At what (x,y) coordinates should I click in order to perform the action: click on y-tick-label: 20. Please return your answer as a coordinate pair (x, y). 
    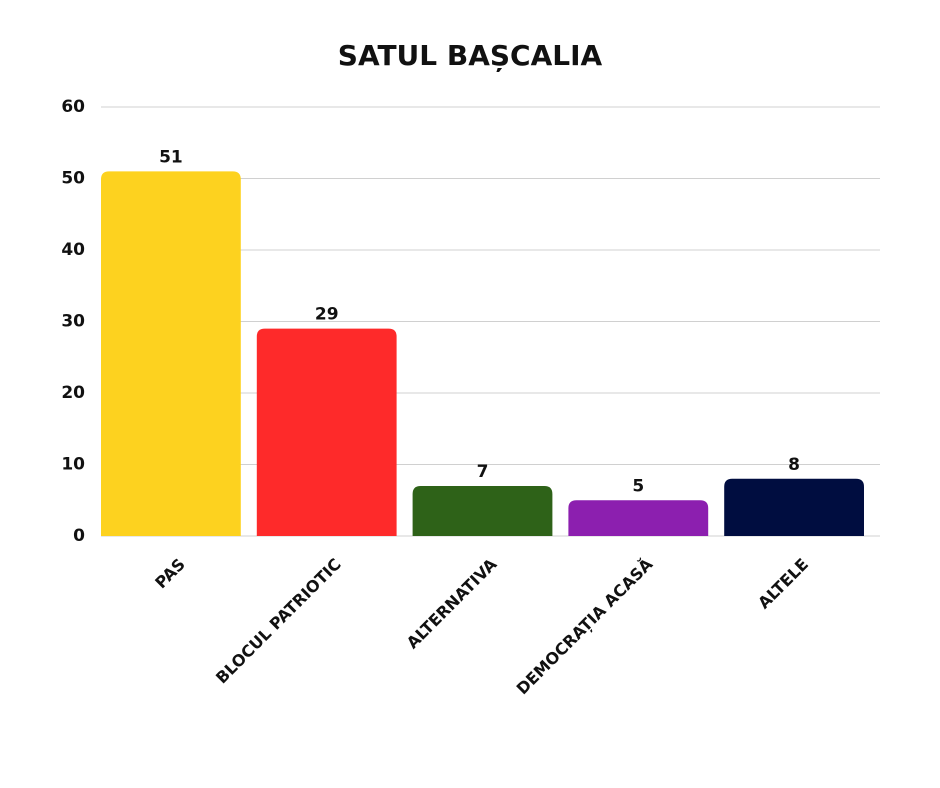
    Looking at the image, I should click on (73, 393).